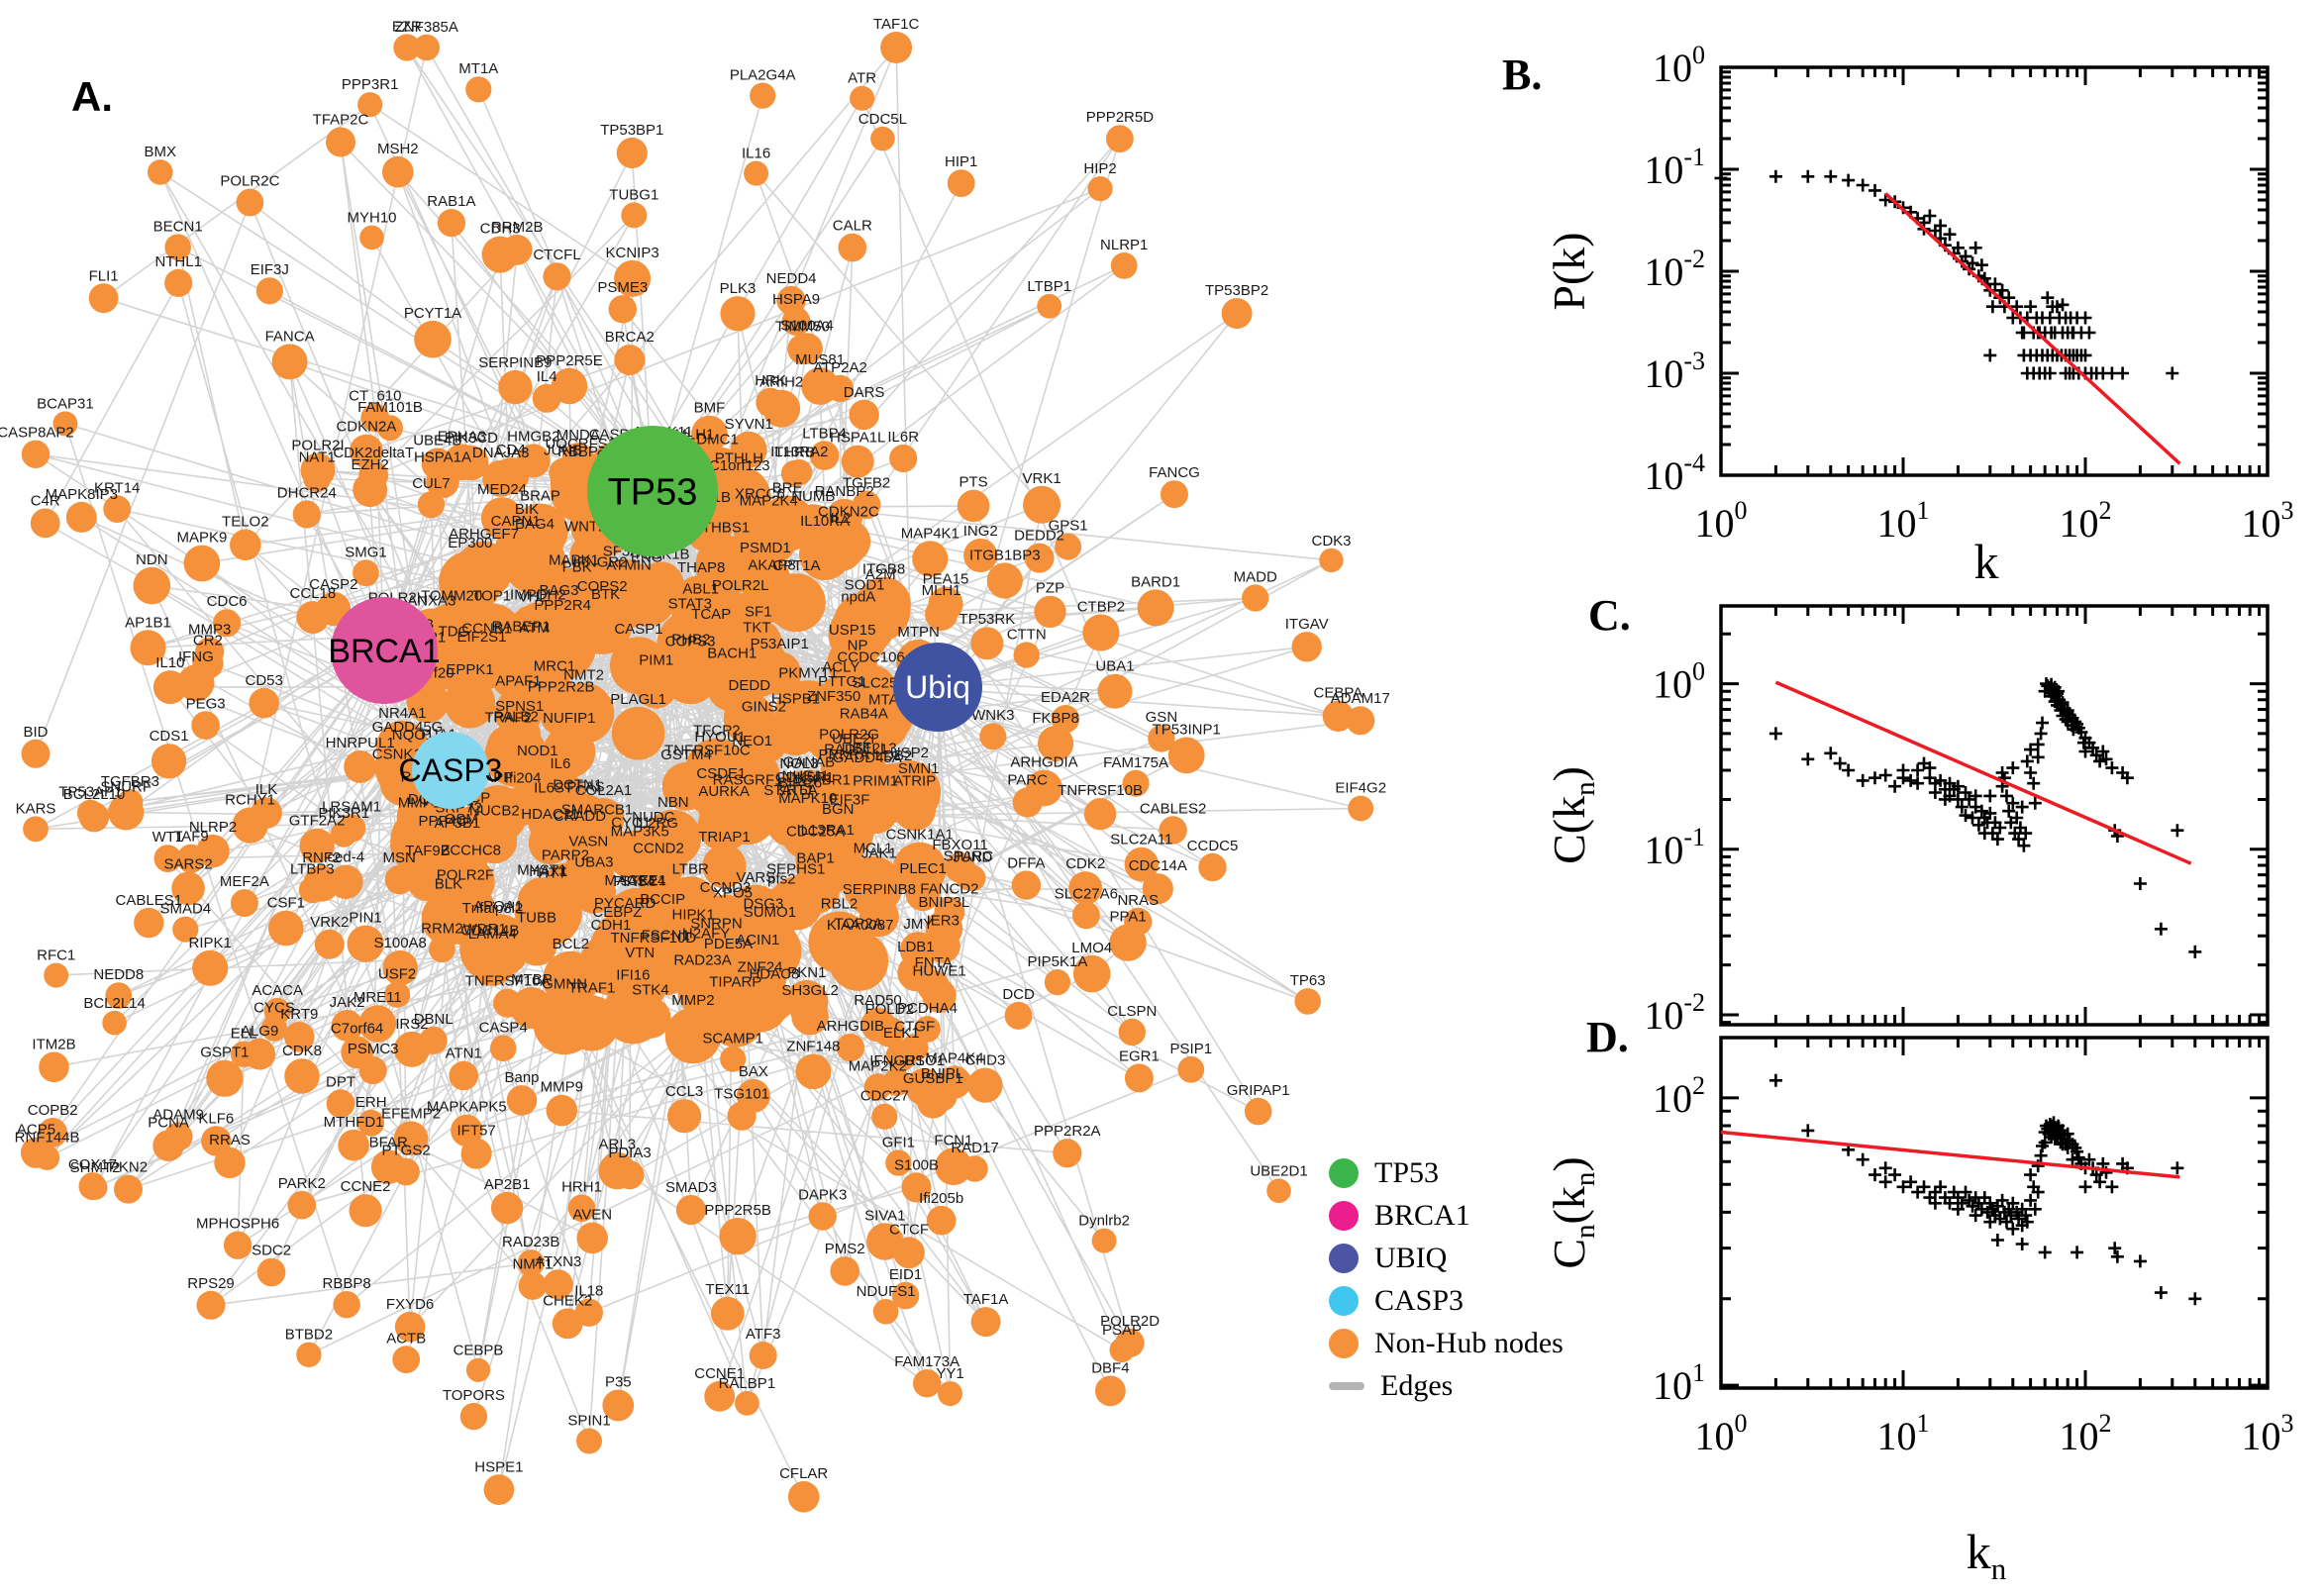 The width and height of the screenshot is (2323, 1596). What do you see at coordinates (1346, 1386) in the screenshot?
I see `edge-swatch-icon` at bounding box center [1346, 1386].